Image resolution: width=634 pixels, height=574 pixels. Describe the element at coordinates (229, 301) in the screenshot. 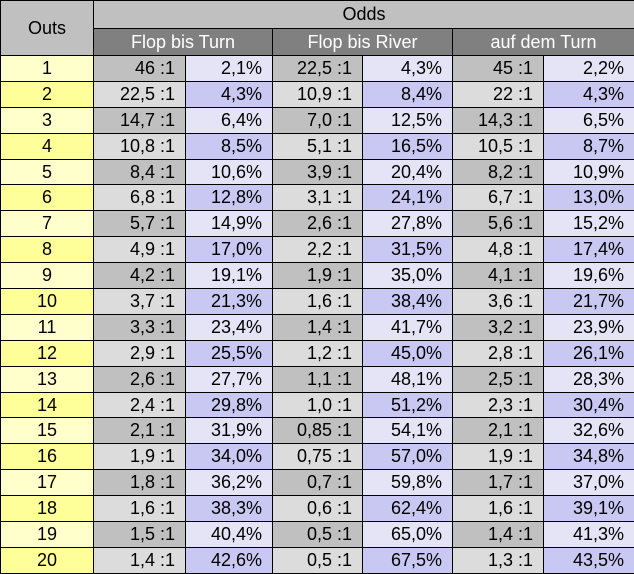

I see `pct-cell: 21,3%` at that location.